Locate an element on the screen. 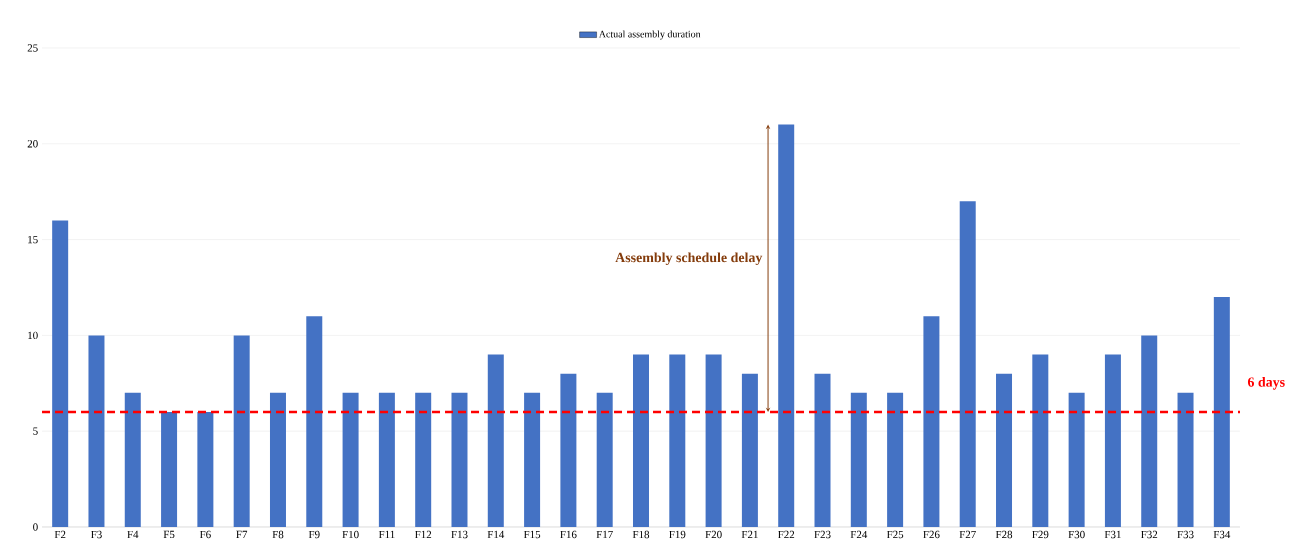  y-tick-label: 5 is located at coordinates (35, 431).